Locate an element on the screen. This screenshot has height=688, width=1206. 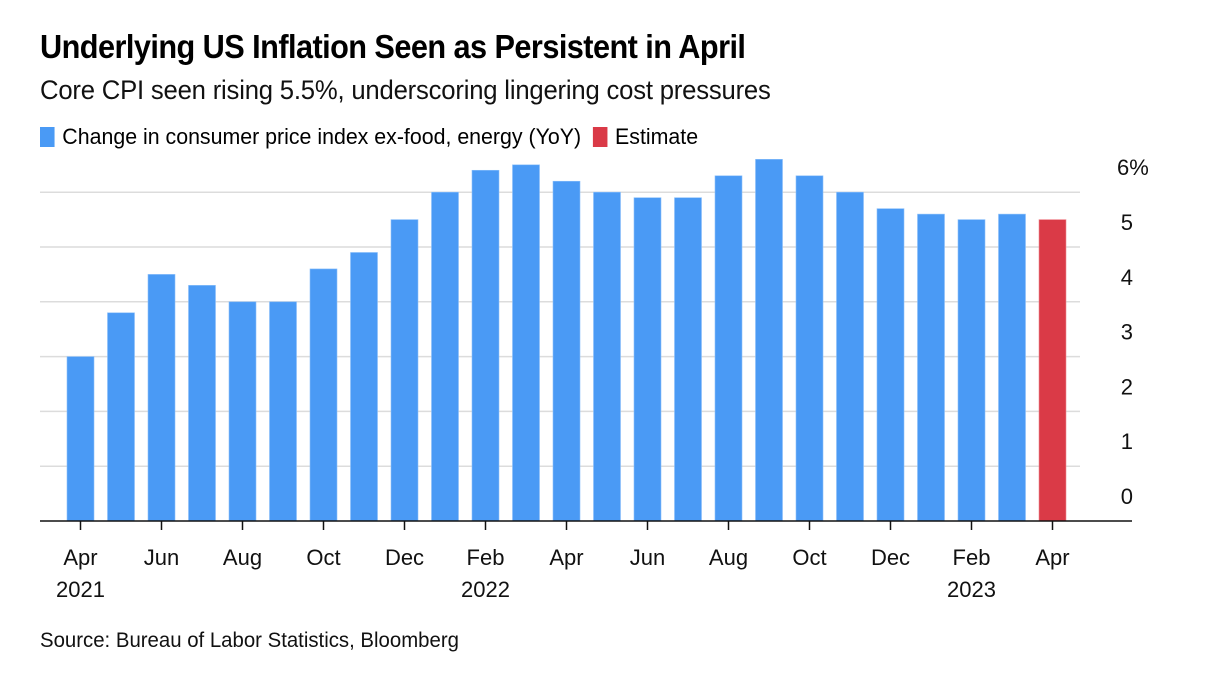
bar: Jan 2022: 6 is located at coordinates (445, 356).